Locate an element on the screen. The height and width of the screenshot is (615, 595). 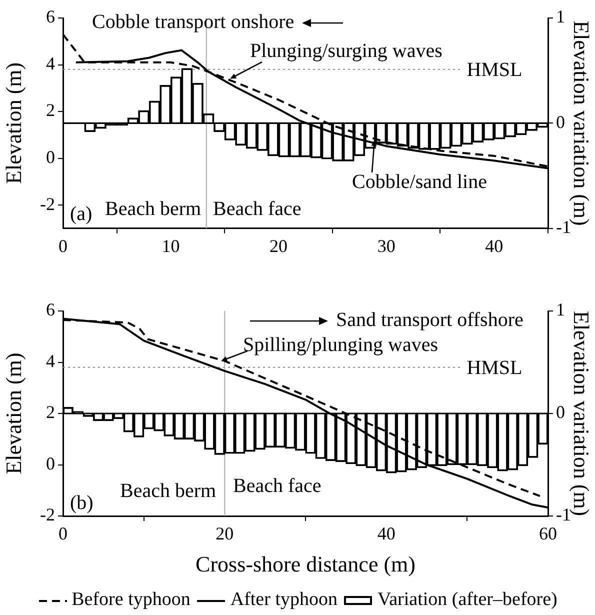
legend-label: Variation (after–before) is located at coordinates (467, 600).